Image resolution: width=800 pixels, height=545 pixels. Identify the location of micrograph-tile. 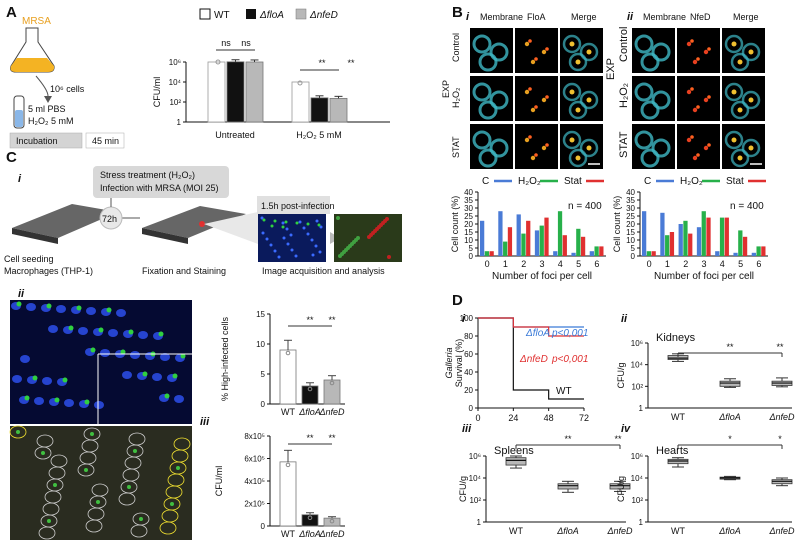
(698, 146).